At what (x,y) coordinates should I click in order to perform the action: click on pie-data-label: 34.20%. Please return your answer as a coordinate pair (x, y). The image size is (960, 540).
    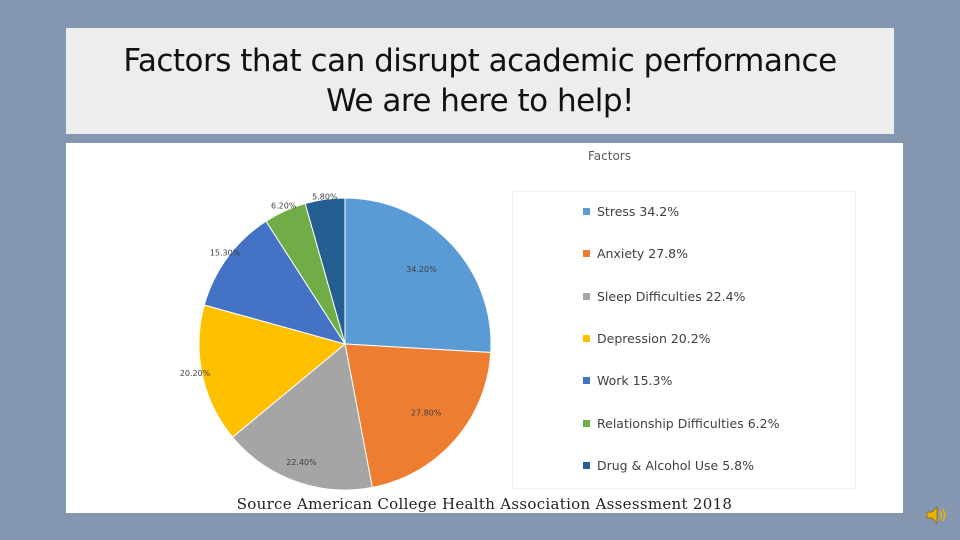
    Looking at the image, I should click on (421, 269).